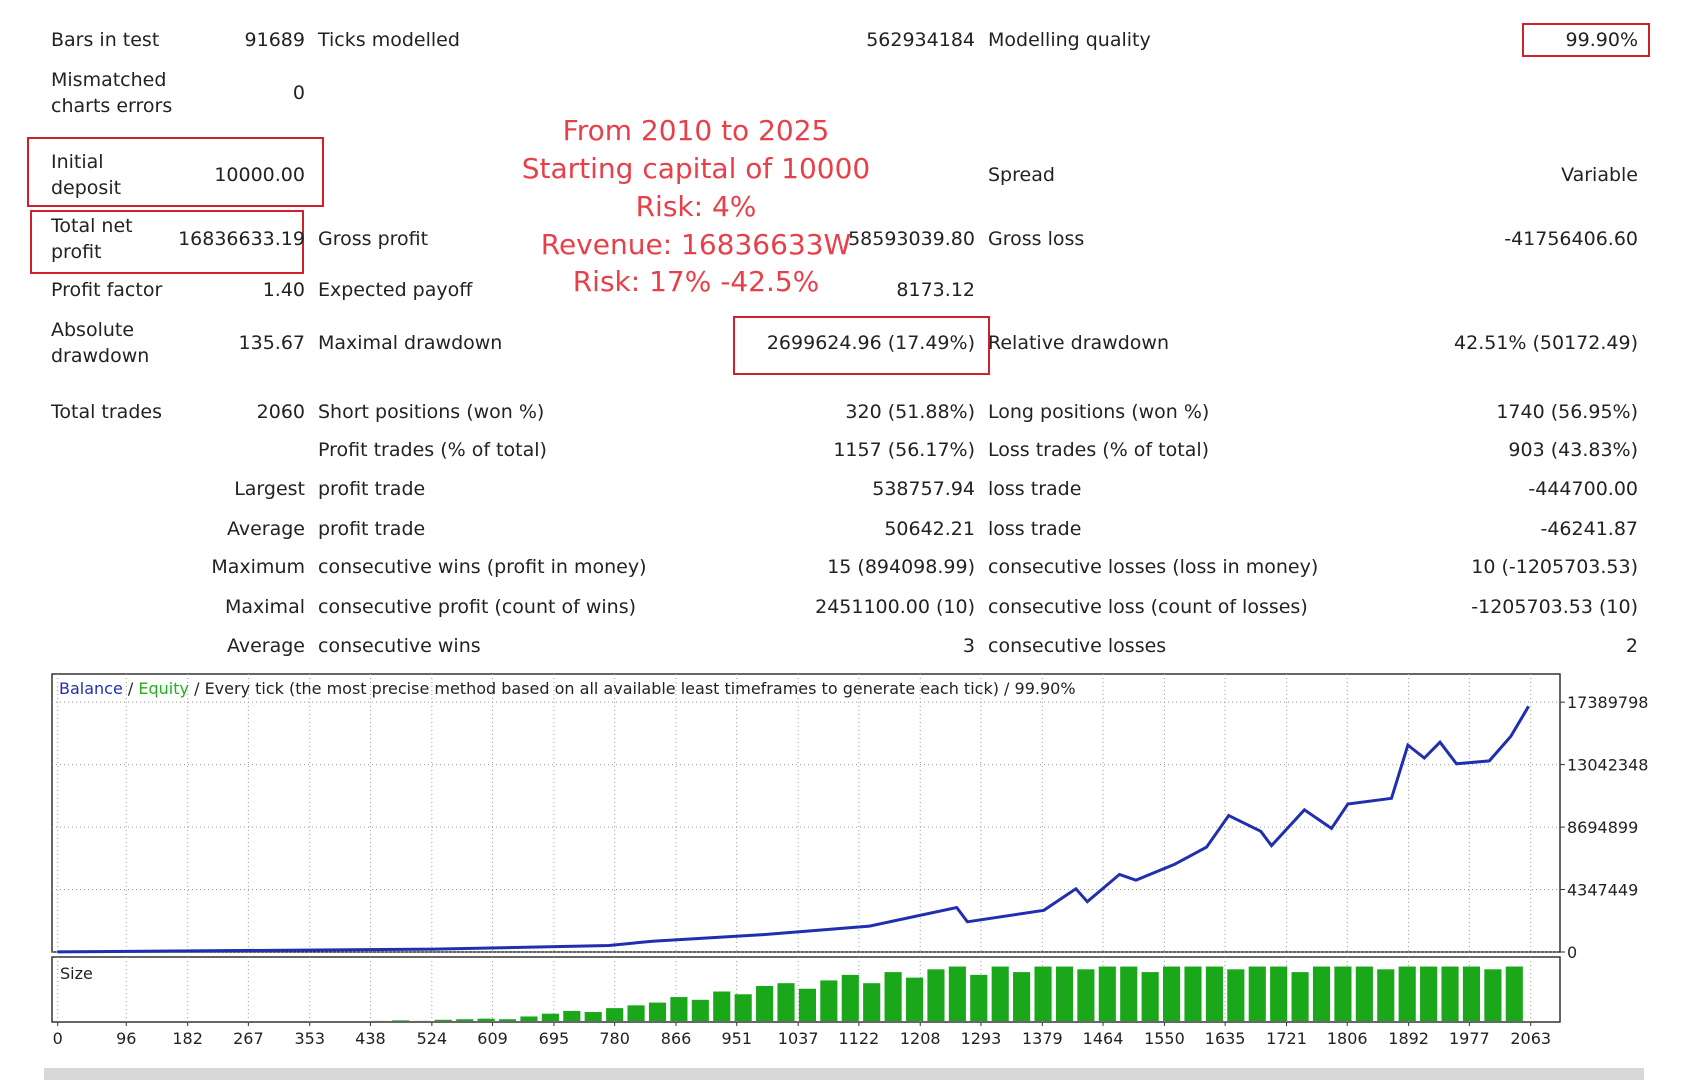  I want to click on stat-label: Profit factor, so click(107, 290).